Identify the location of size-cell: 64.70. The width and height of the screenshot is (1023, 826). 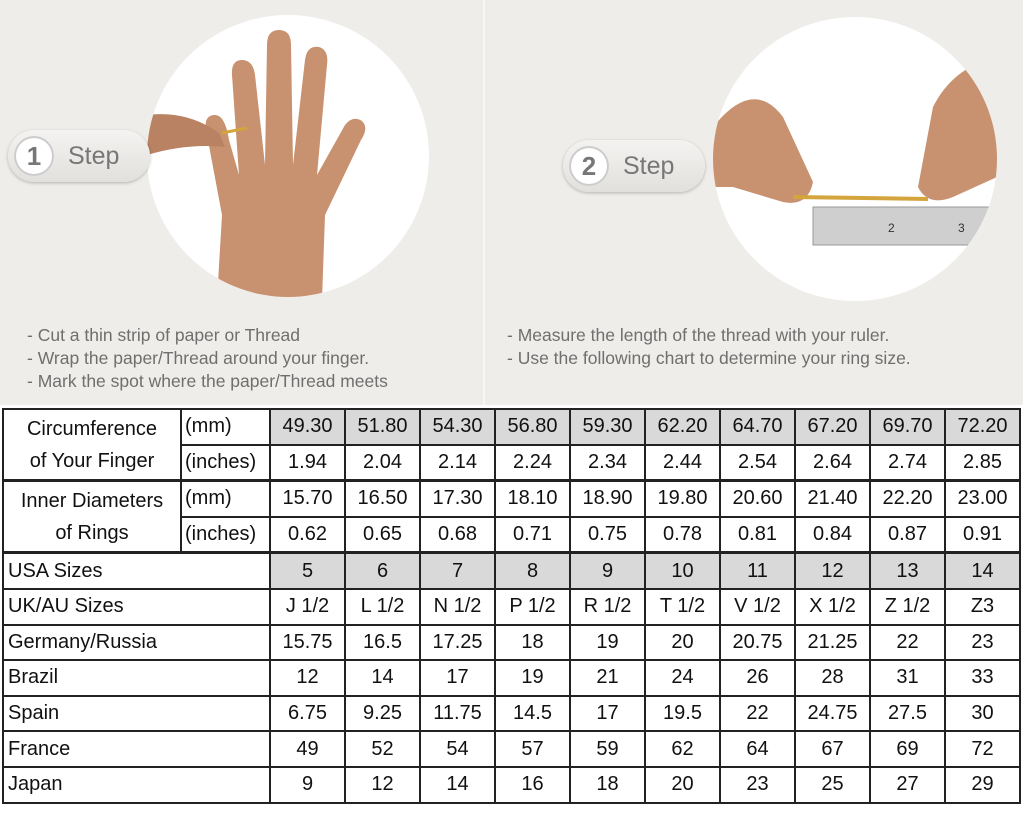
(757, 427).